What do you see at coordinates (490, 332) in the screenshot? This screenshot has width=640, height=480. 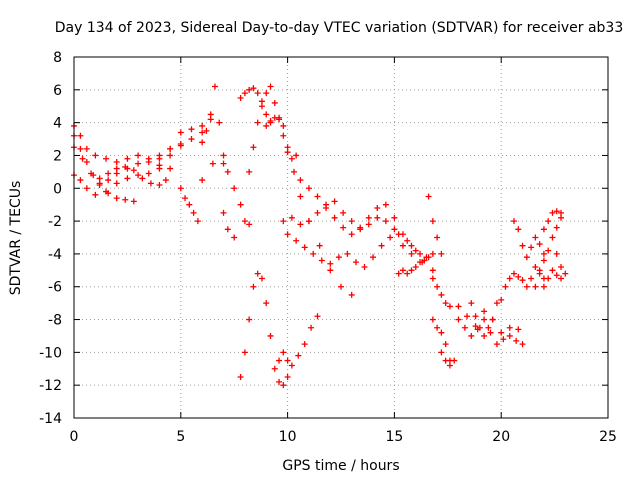 I see `series-arc-w` at bounding box center [490, 332].